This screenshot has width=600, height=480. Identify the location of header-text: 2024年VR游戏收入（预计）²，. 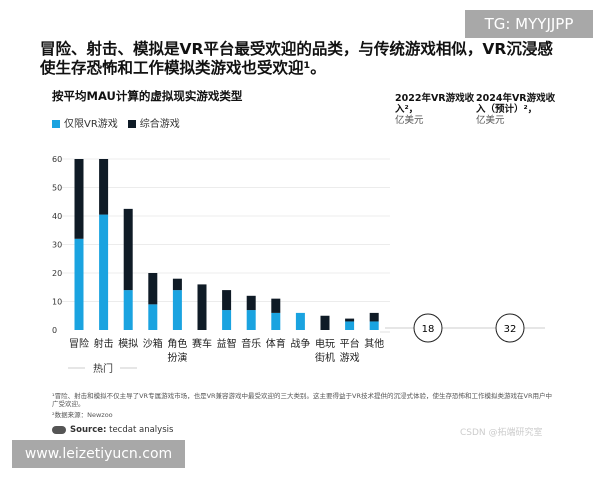
(516, 104).